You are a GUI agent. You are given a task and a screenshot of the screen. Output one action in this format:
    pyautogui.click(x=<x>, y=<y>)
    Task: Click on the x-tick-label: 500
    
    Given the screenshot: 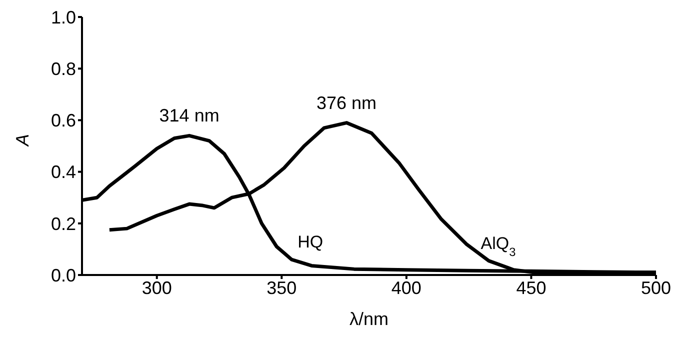 What is the action you would take?
    pyautogui.click(x=656, y=288)
    